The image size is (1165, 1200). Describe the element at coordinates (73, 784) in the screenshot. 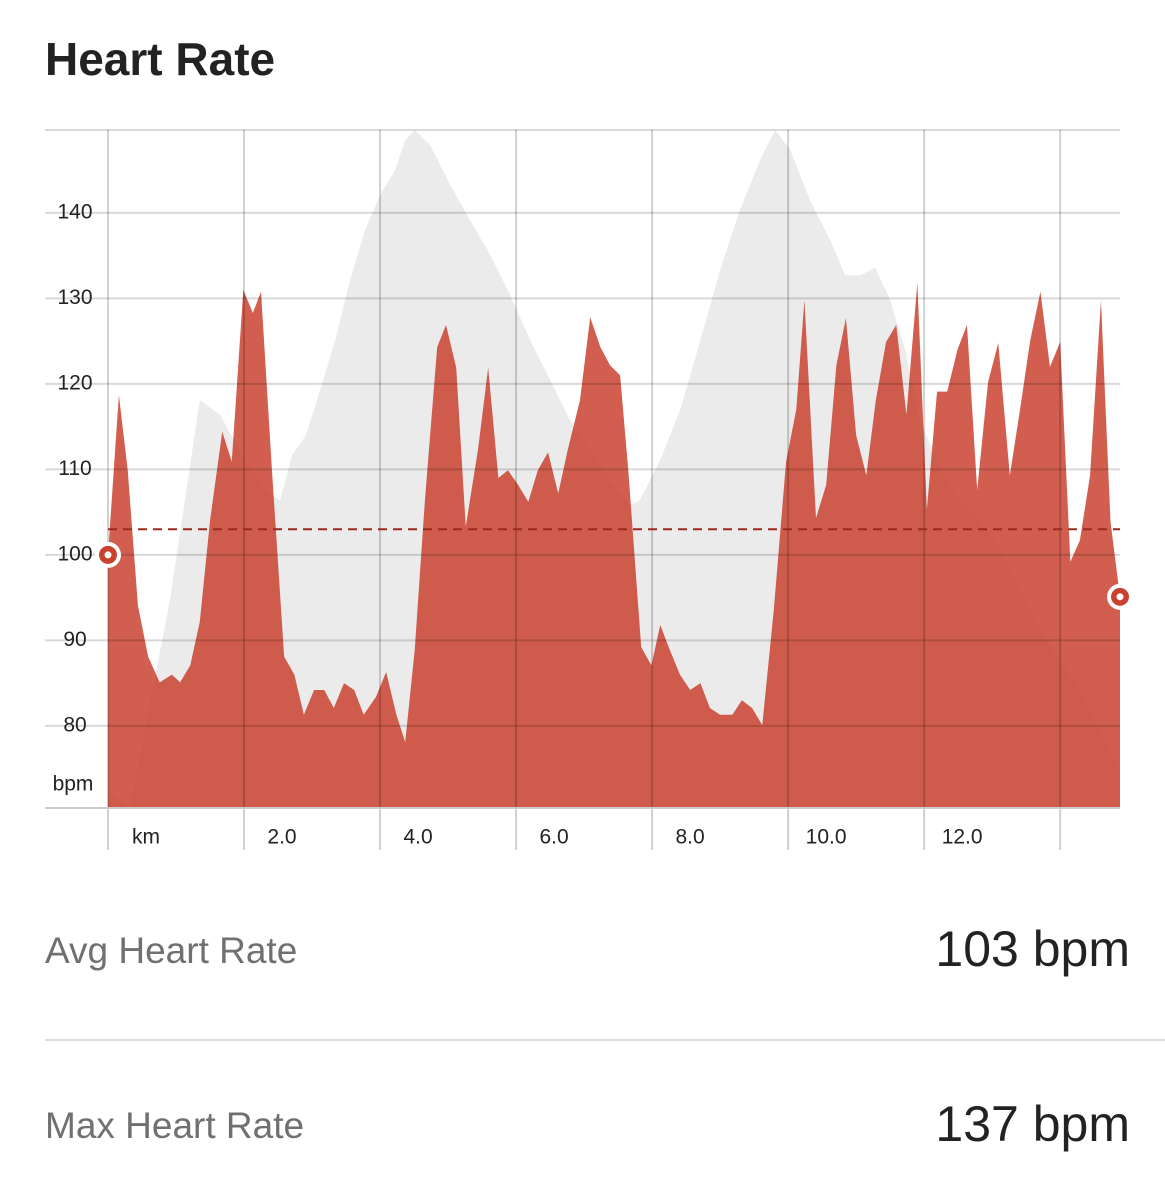

I see `y-unit: bpm` at that location.